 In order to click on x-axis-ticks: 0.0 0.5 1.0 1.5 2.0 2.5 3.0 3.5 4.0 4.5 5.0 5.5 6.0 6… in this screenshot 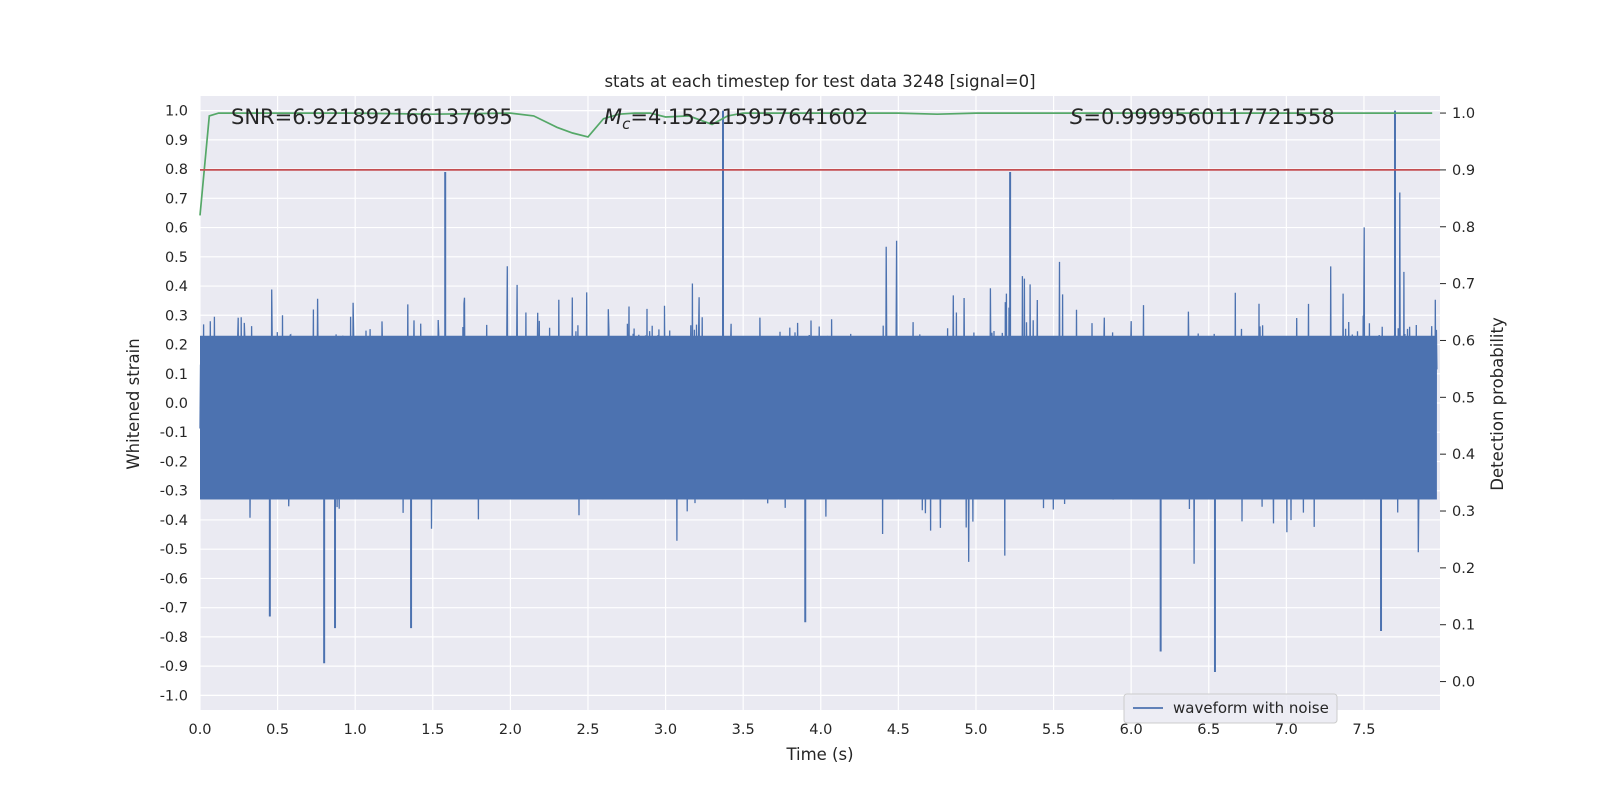, I will do `click(781, 730)`.